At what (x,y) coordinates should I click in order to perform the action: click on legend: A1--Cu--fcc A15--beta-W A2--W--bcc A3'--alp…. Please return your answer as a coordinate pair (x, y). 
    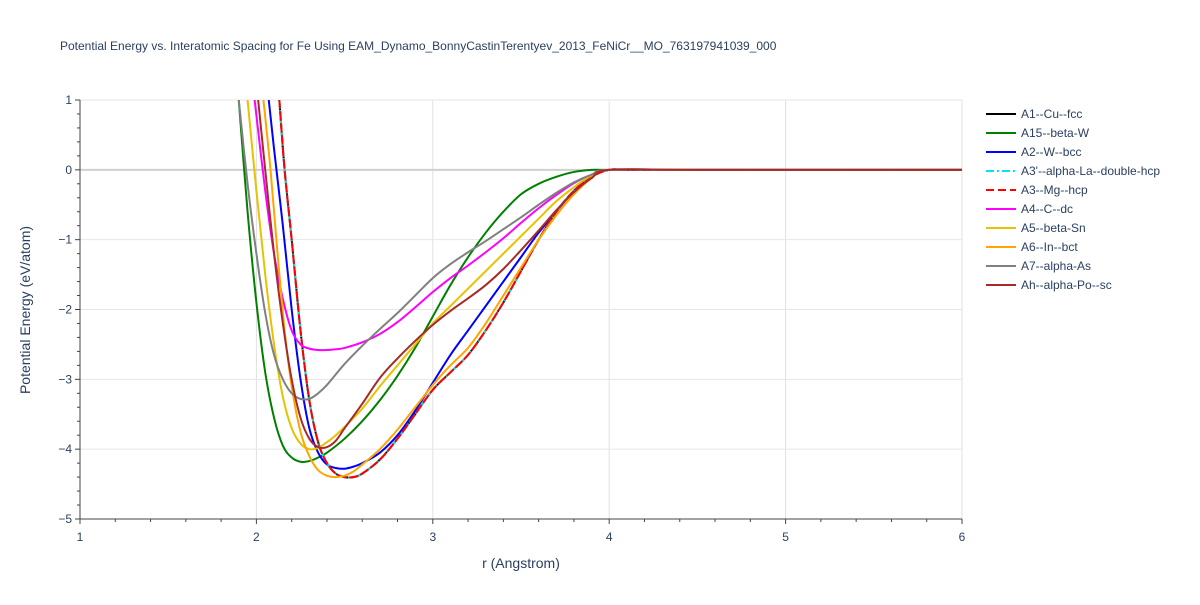
    Looking at the image, I should click on (1073, 199).